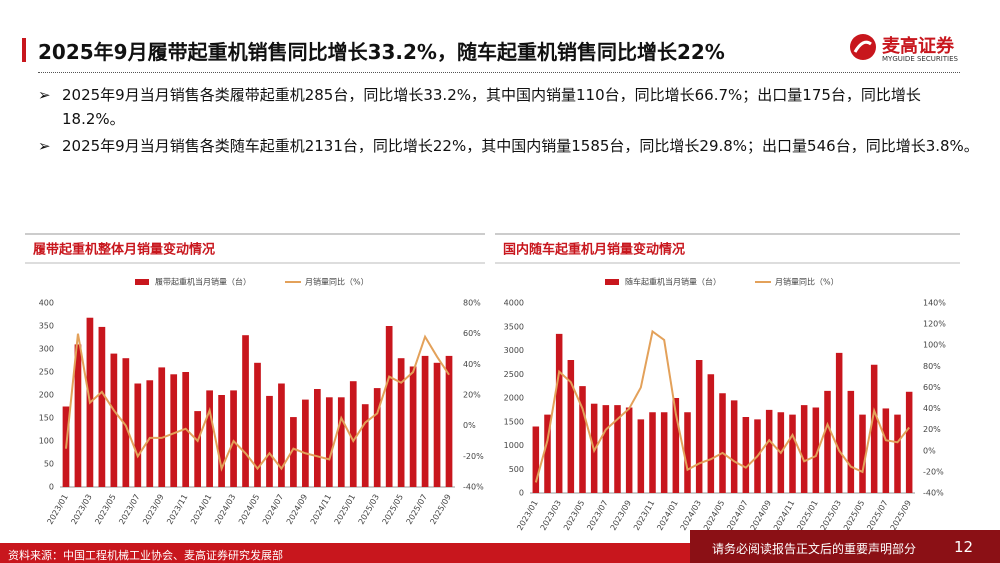  What do you see at coordinates (153, 509) in the screenshot?
I see `x-tick-label: 2023/09` at bounding box center [153, 509].